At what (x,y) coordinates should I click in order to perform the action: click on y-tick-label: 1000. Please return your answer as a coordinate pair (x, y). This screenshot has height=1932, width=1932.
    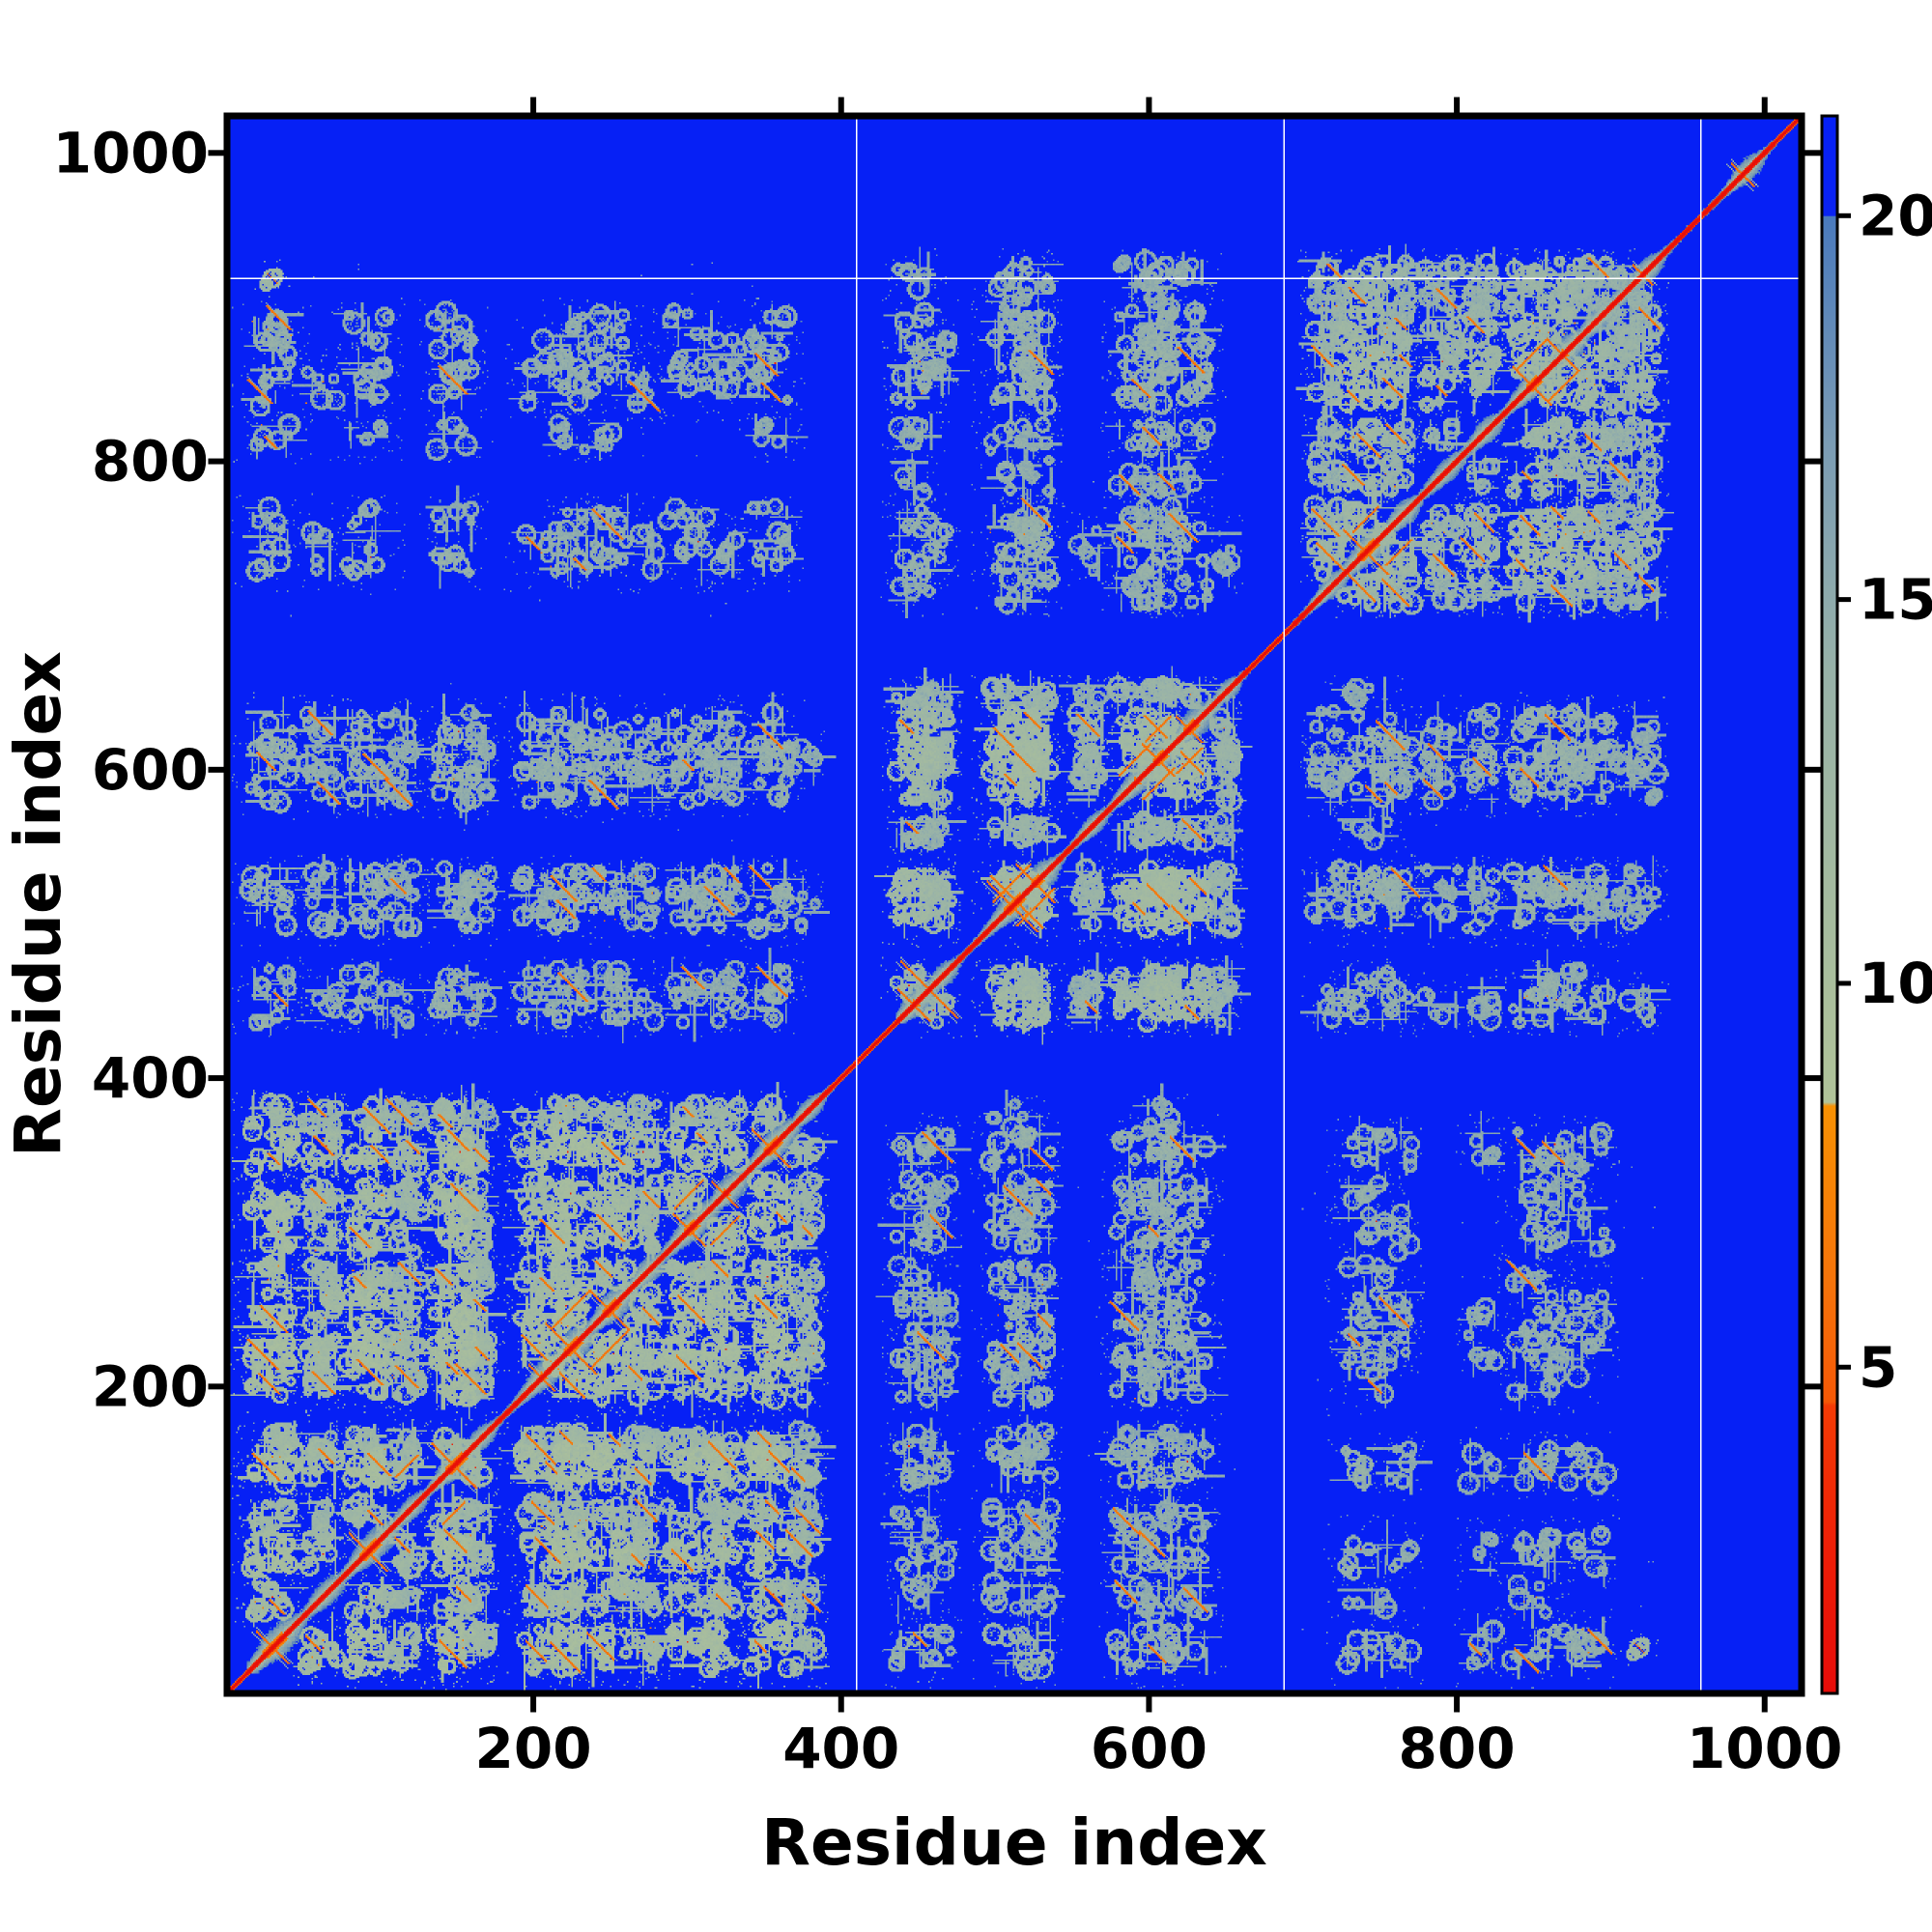
    Looking at the image, I should click on (131, 152).